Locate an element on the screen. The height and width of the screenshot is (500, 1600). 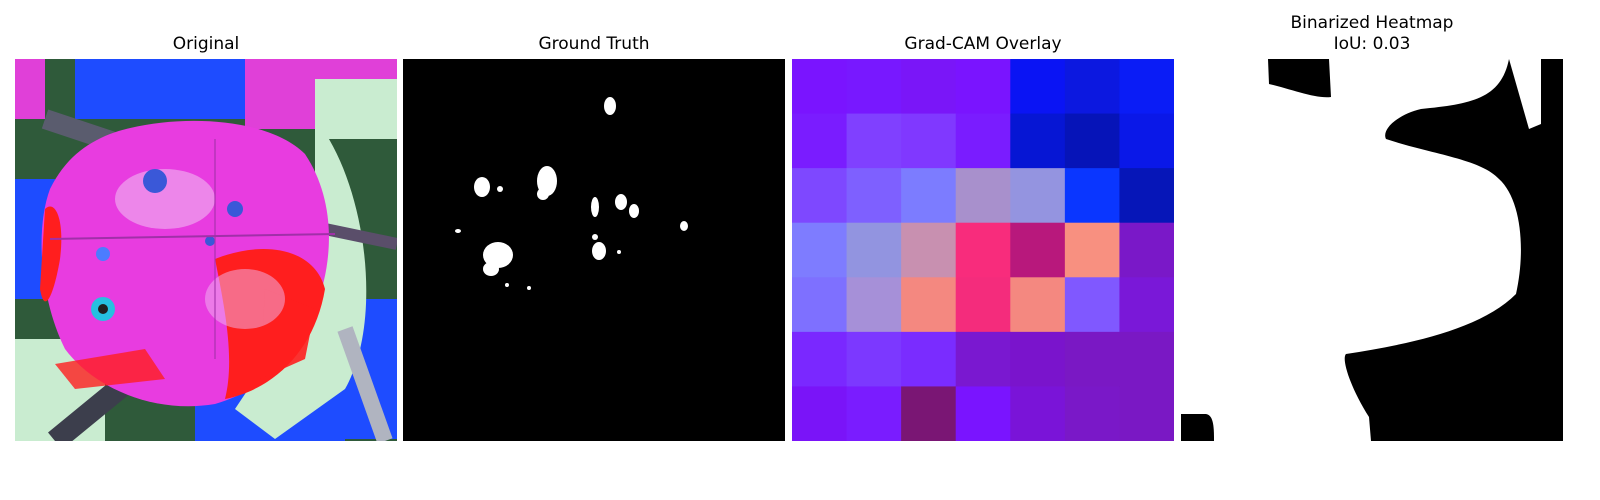
iou-label: IoU: 0.03 is located at coordinates (1372, 44).